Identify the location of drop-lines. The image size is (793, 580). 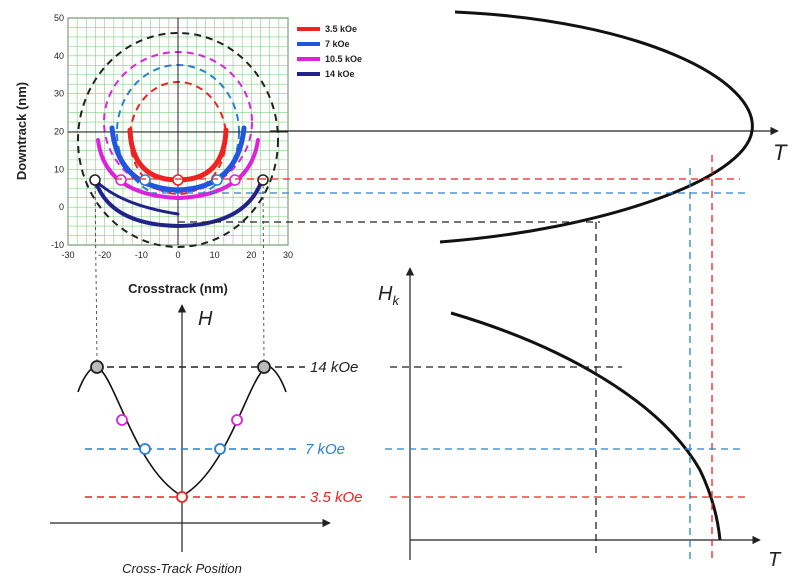
(179, 273).